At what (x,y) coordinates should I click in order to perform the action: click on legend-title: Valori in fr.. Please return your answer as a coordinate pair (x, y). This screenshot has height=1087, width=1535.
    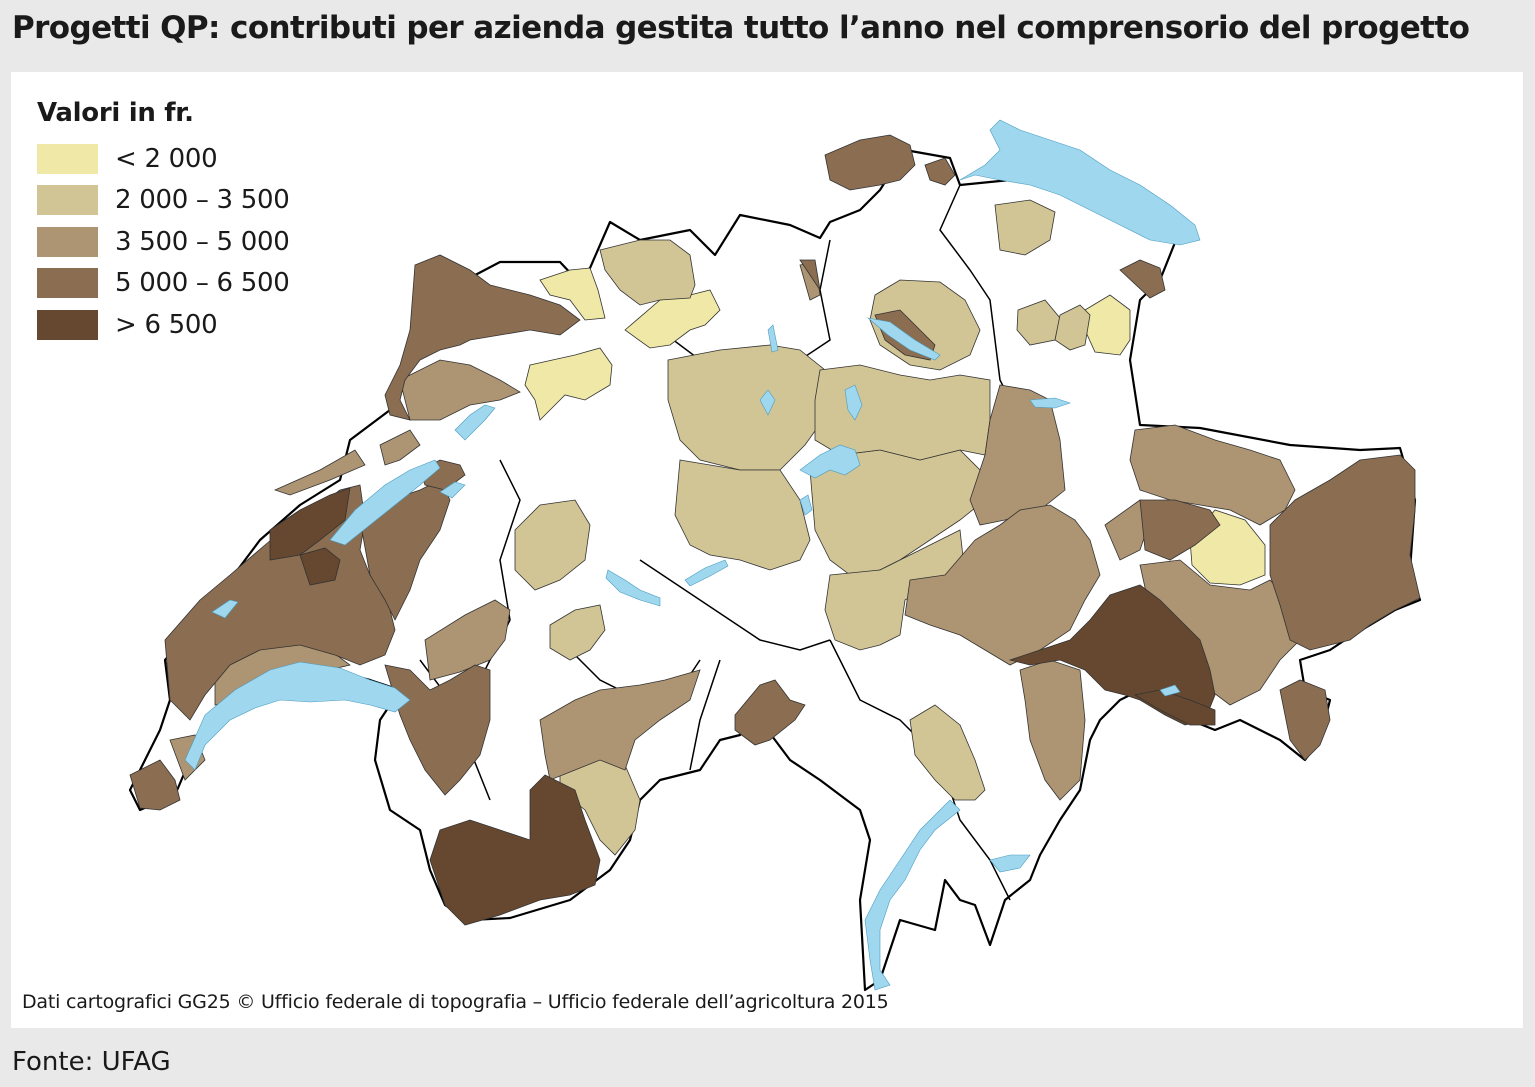
    Looking at the image, I should click on (115, 113).